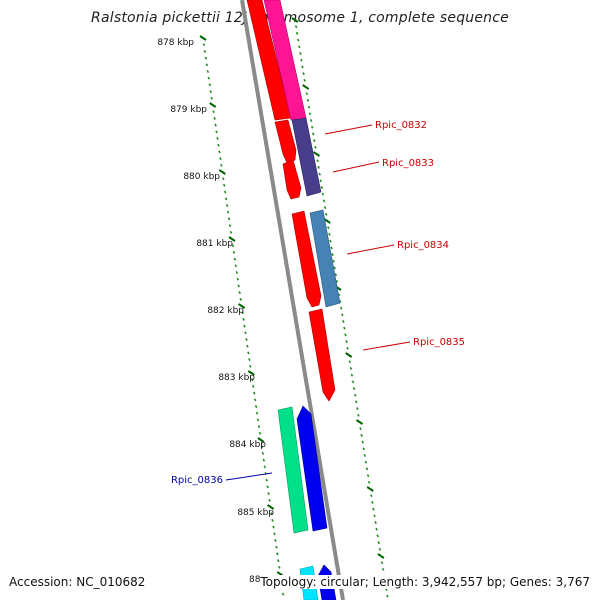  What do you see at coordinates (439, 342) in the screenshot?
I see `gene-label-rpic-0835: Rpic_0835` at bounding box center [439, 342].